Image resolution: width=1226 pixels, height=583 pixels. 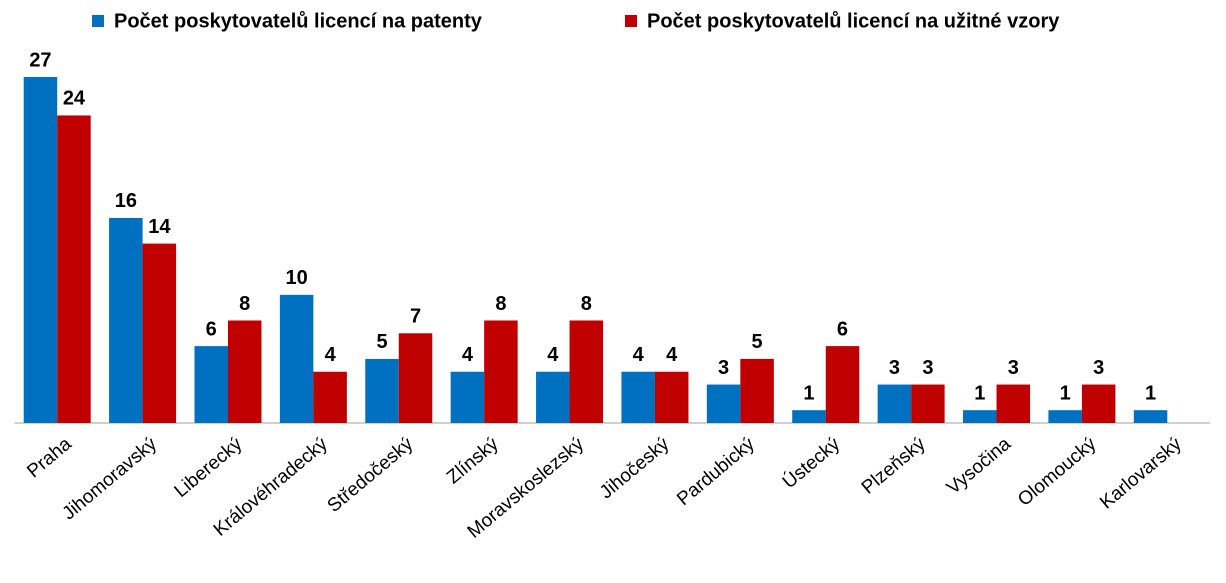 What do you see at coordinates (49, 457) in the screenshot?
I see `x-tick-label: Praha` at bounding box center [49, 457].